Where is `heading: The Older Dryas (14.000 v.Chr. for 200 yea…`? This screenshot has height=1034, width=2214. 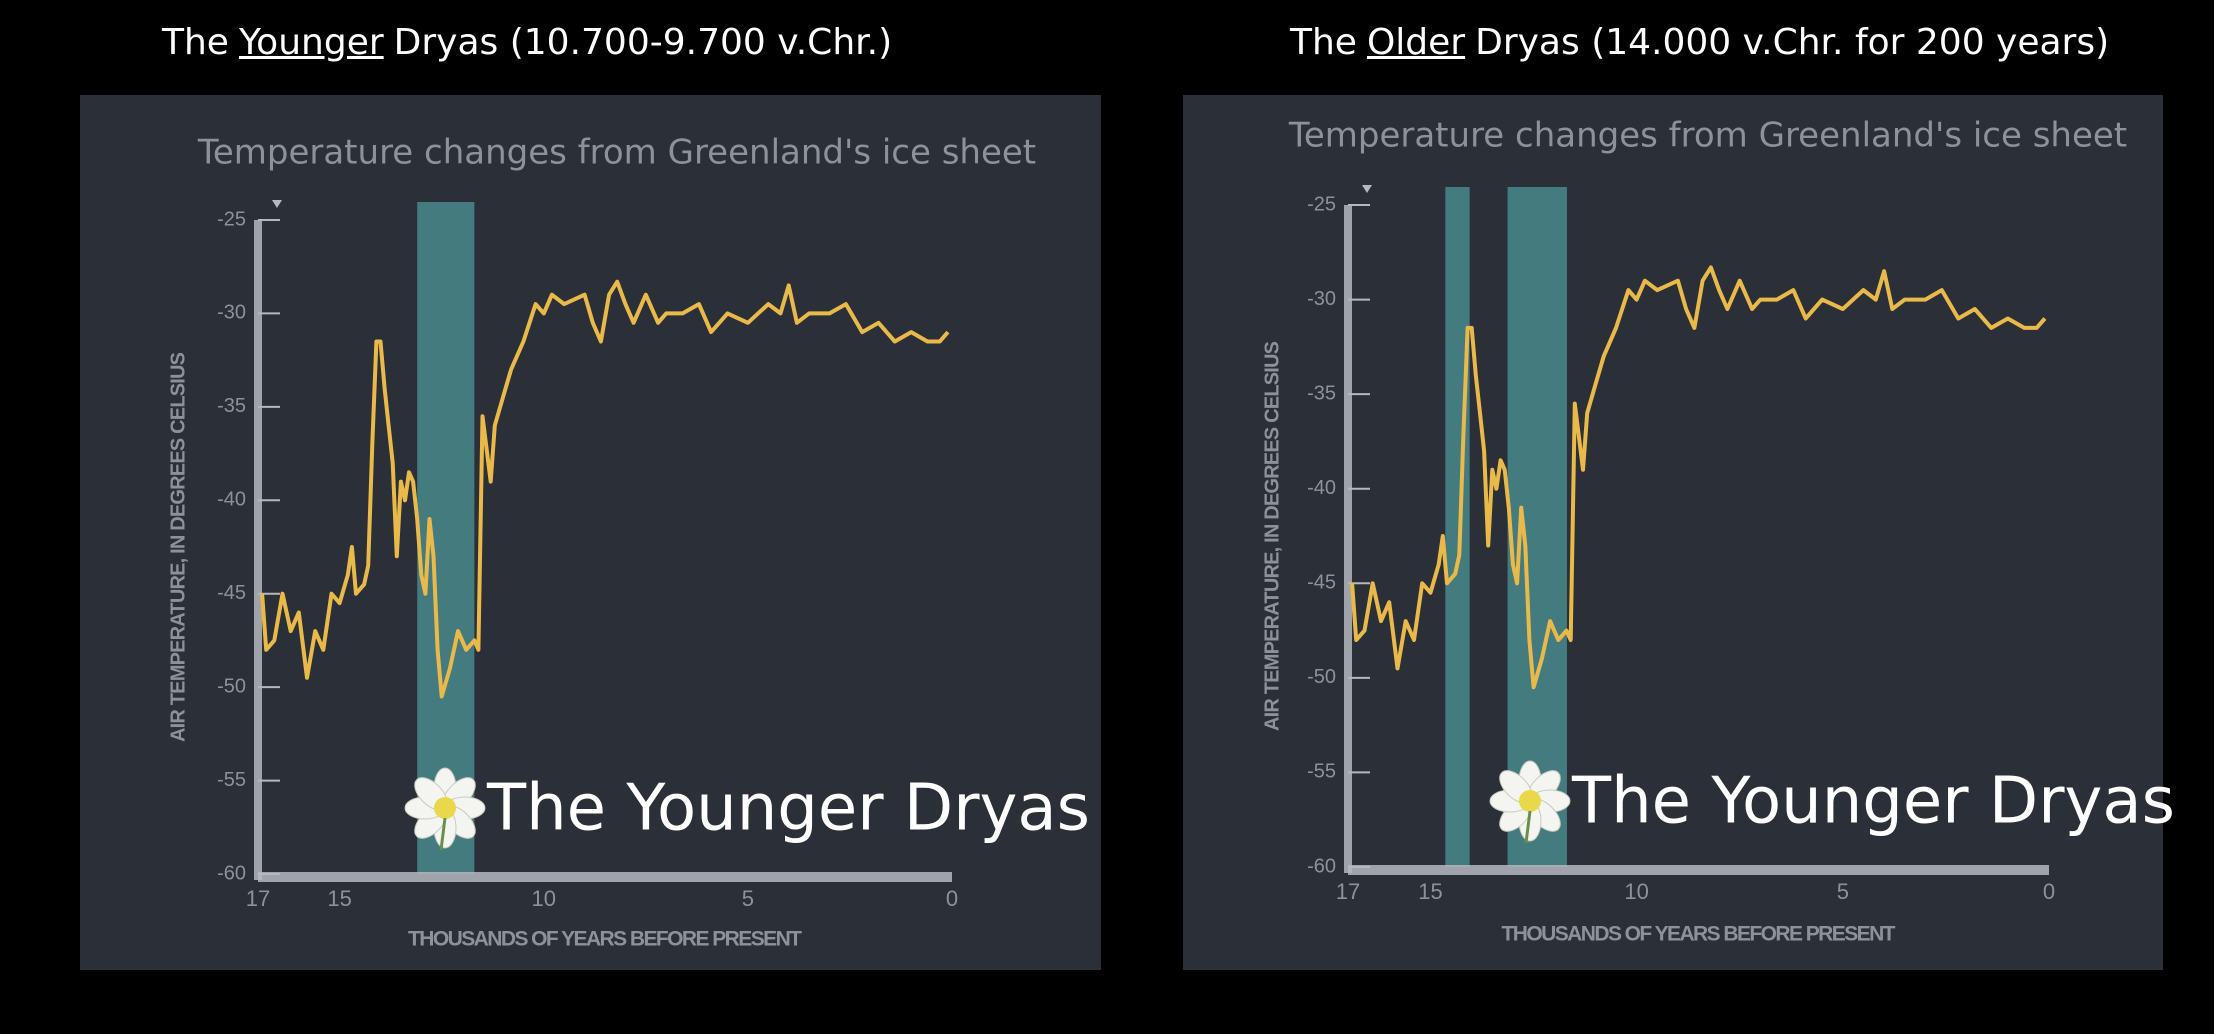
heading: The Older Dryas (14.000 v.Chr. for 200 yea… is located at coordinates (1699, 42).